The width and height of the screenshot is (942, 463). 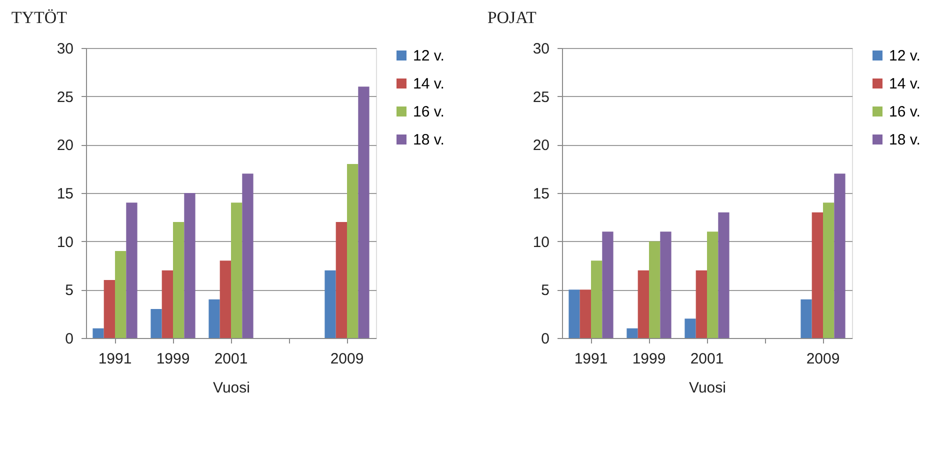 What do you see at coordinates (512, 17) in the screenshot?
I see `chart-title: POJAT` at bounding box center [512, 17].